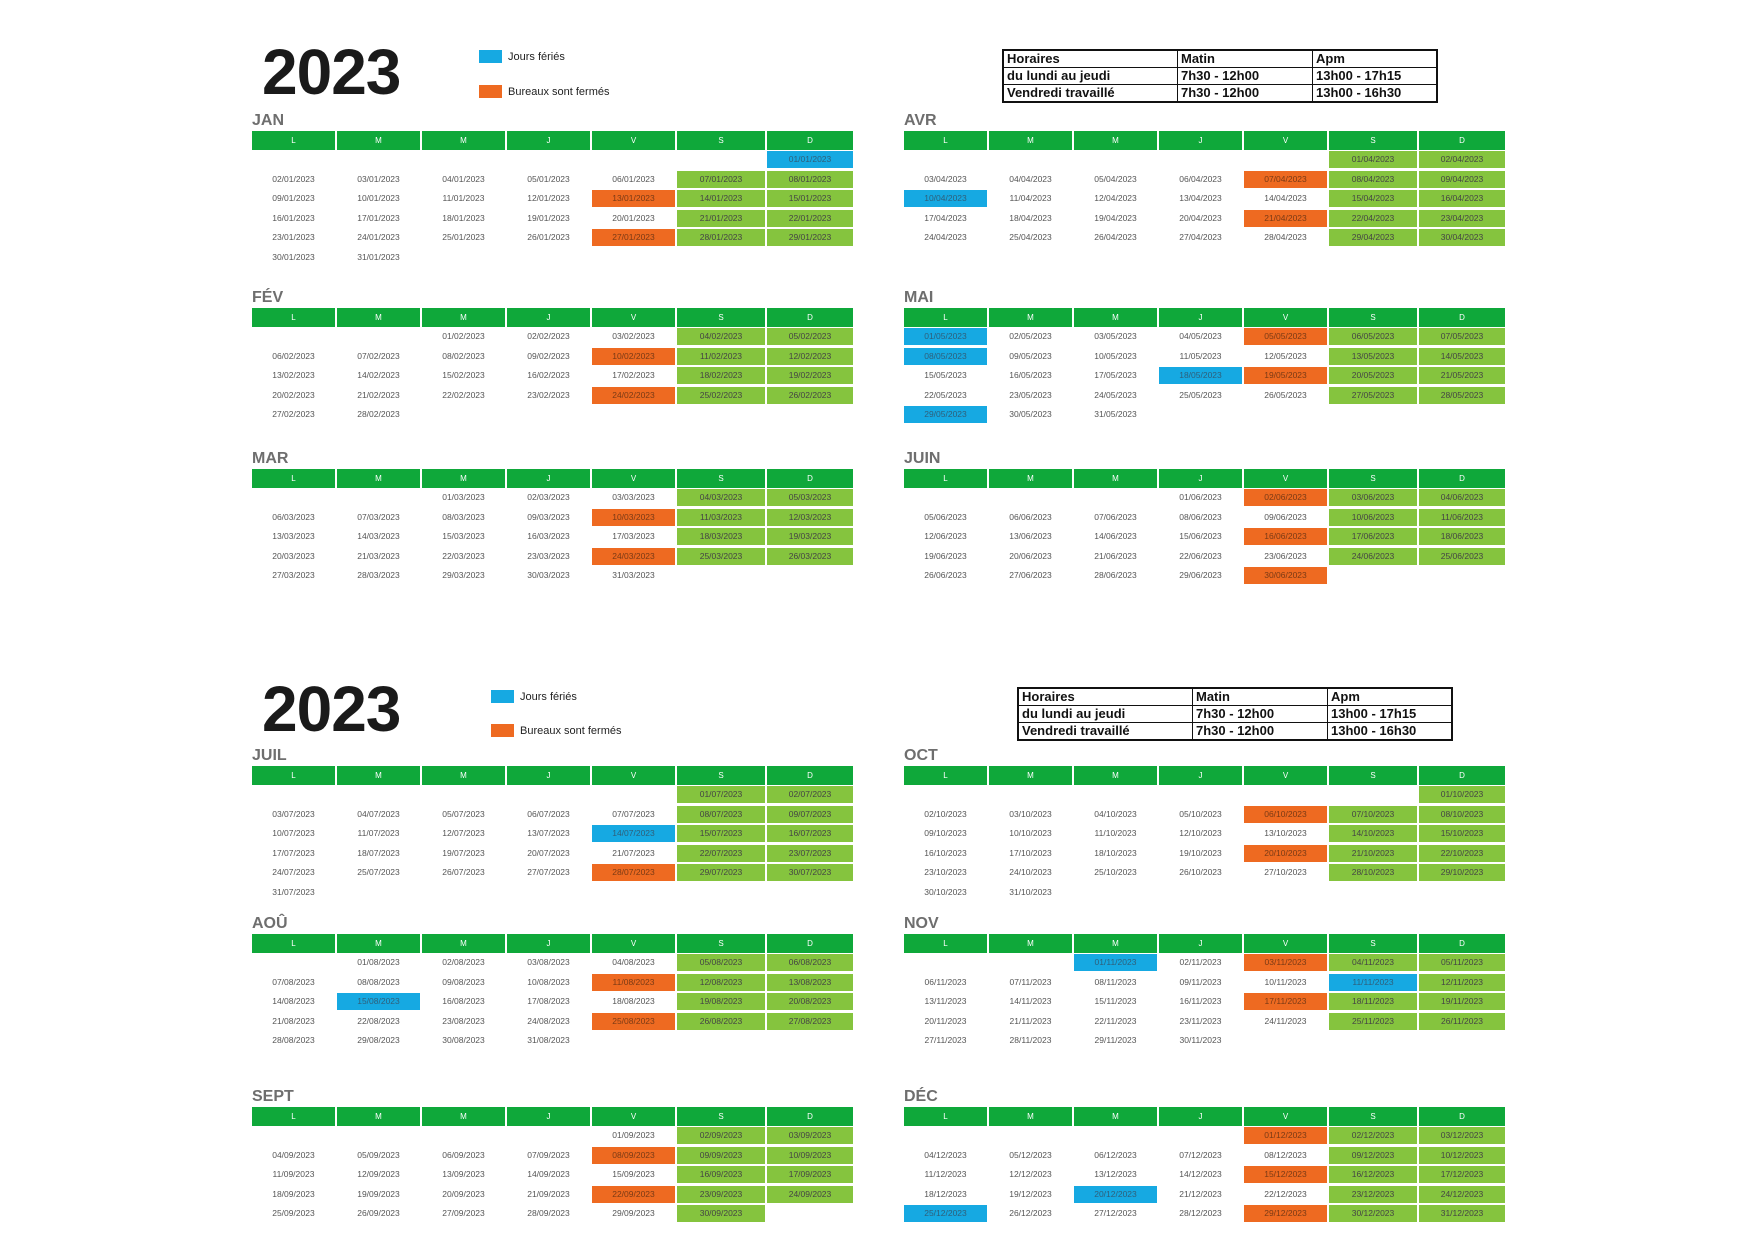 This screenshot has width=1754, height=1240. Describe the element at coordinates (633, 356) in the screenshot. I see `day-cell: 10/02/2023` at that location.